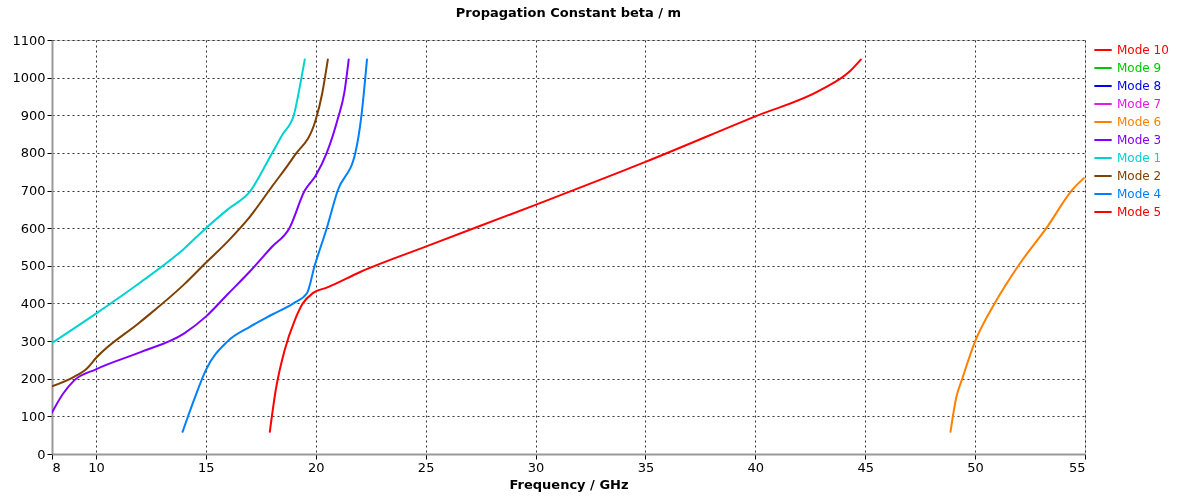 The image size is (1181, 503). What do you see at coordinates (33, 228) in the screenshot?
I see `y-tick-label: 600` at bounding box center [33, 228].